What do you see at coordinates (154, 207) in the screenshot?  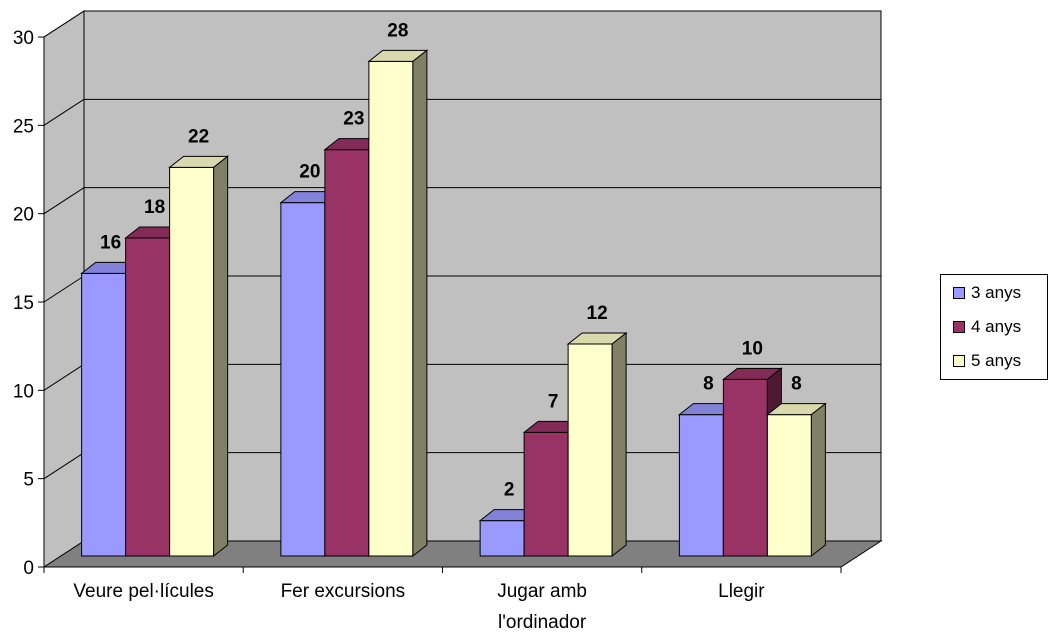 I see `data-label: 18` at bounding box center [154, 207].